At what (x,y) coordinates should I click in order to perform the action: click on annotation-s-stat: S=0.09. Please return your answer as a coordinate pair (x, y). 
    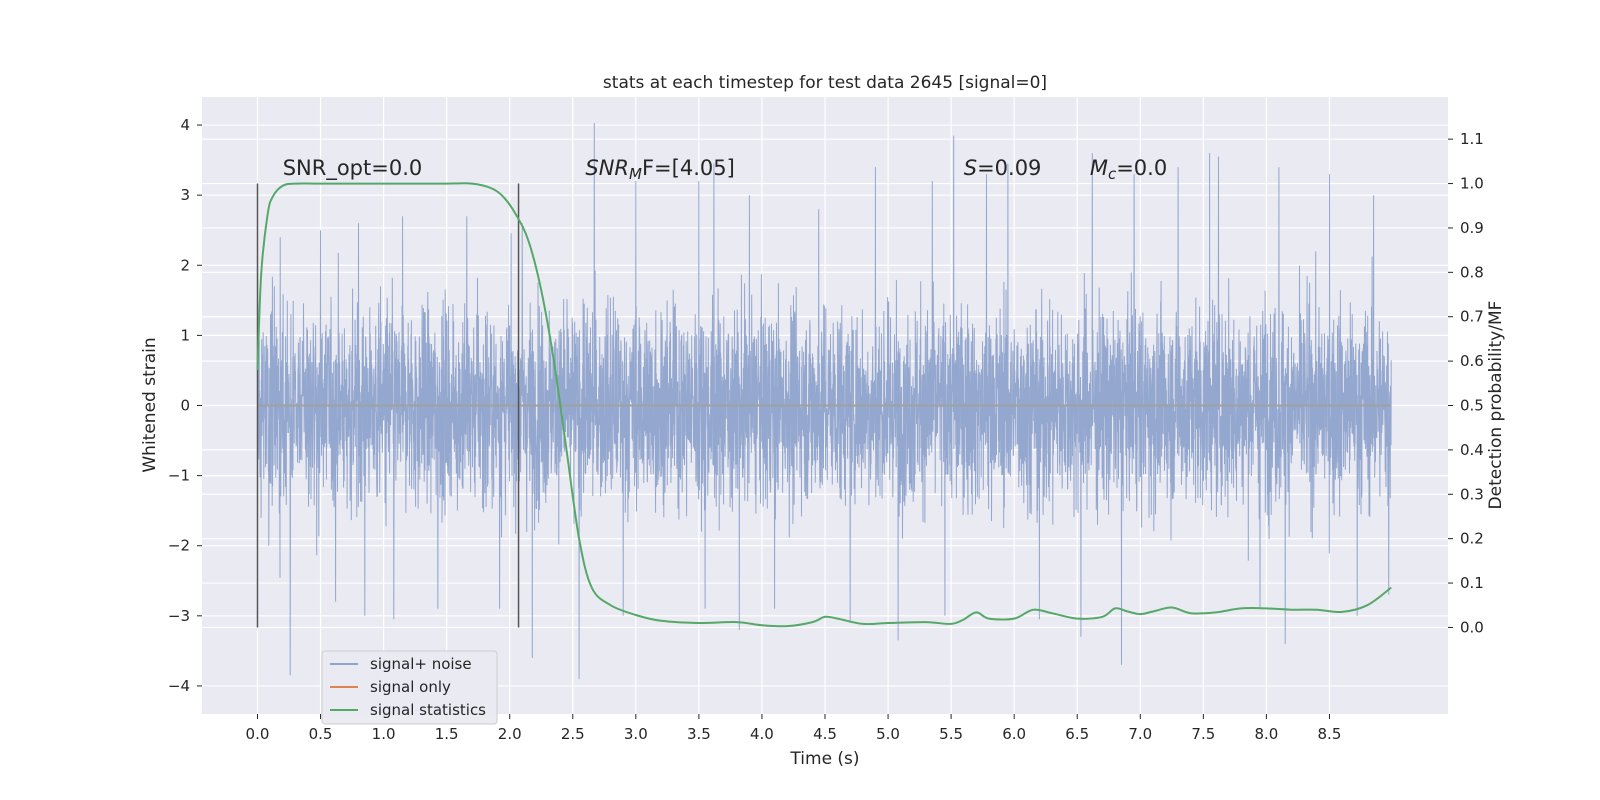
    Looking at the image, I should click on (1003, 168).